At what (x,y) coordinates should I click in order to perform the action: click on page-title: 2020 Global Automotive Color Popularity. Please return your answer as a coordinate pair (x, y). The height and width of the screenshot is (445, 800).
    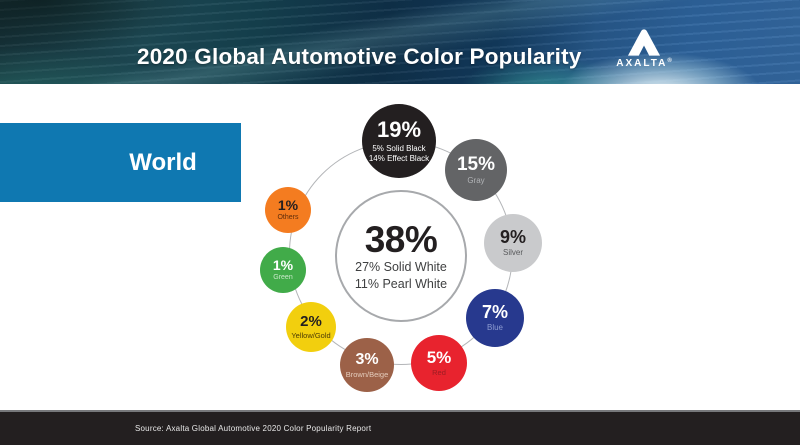
    Looking at the image, I should click on (359, 56).